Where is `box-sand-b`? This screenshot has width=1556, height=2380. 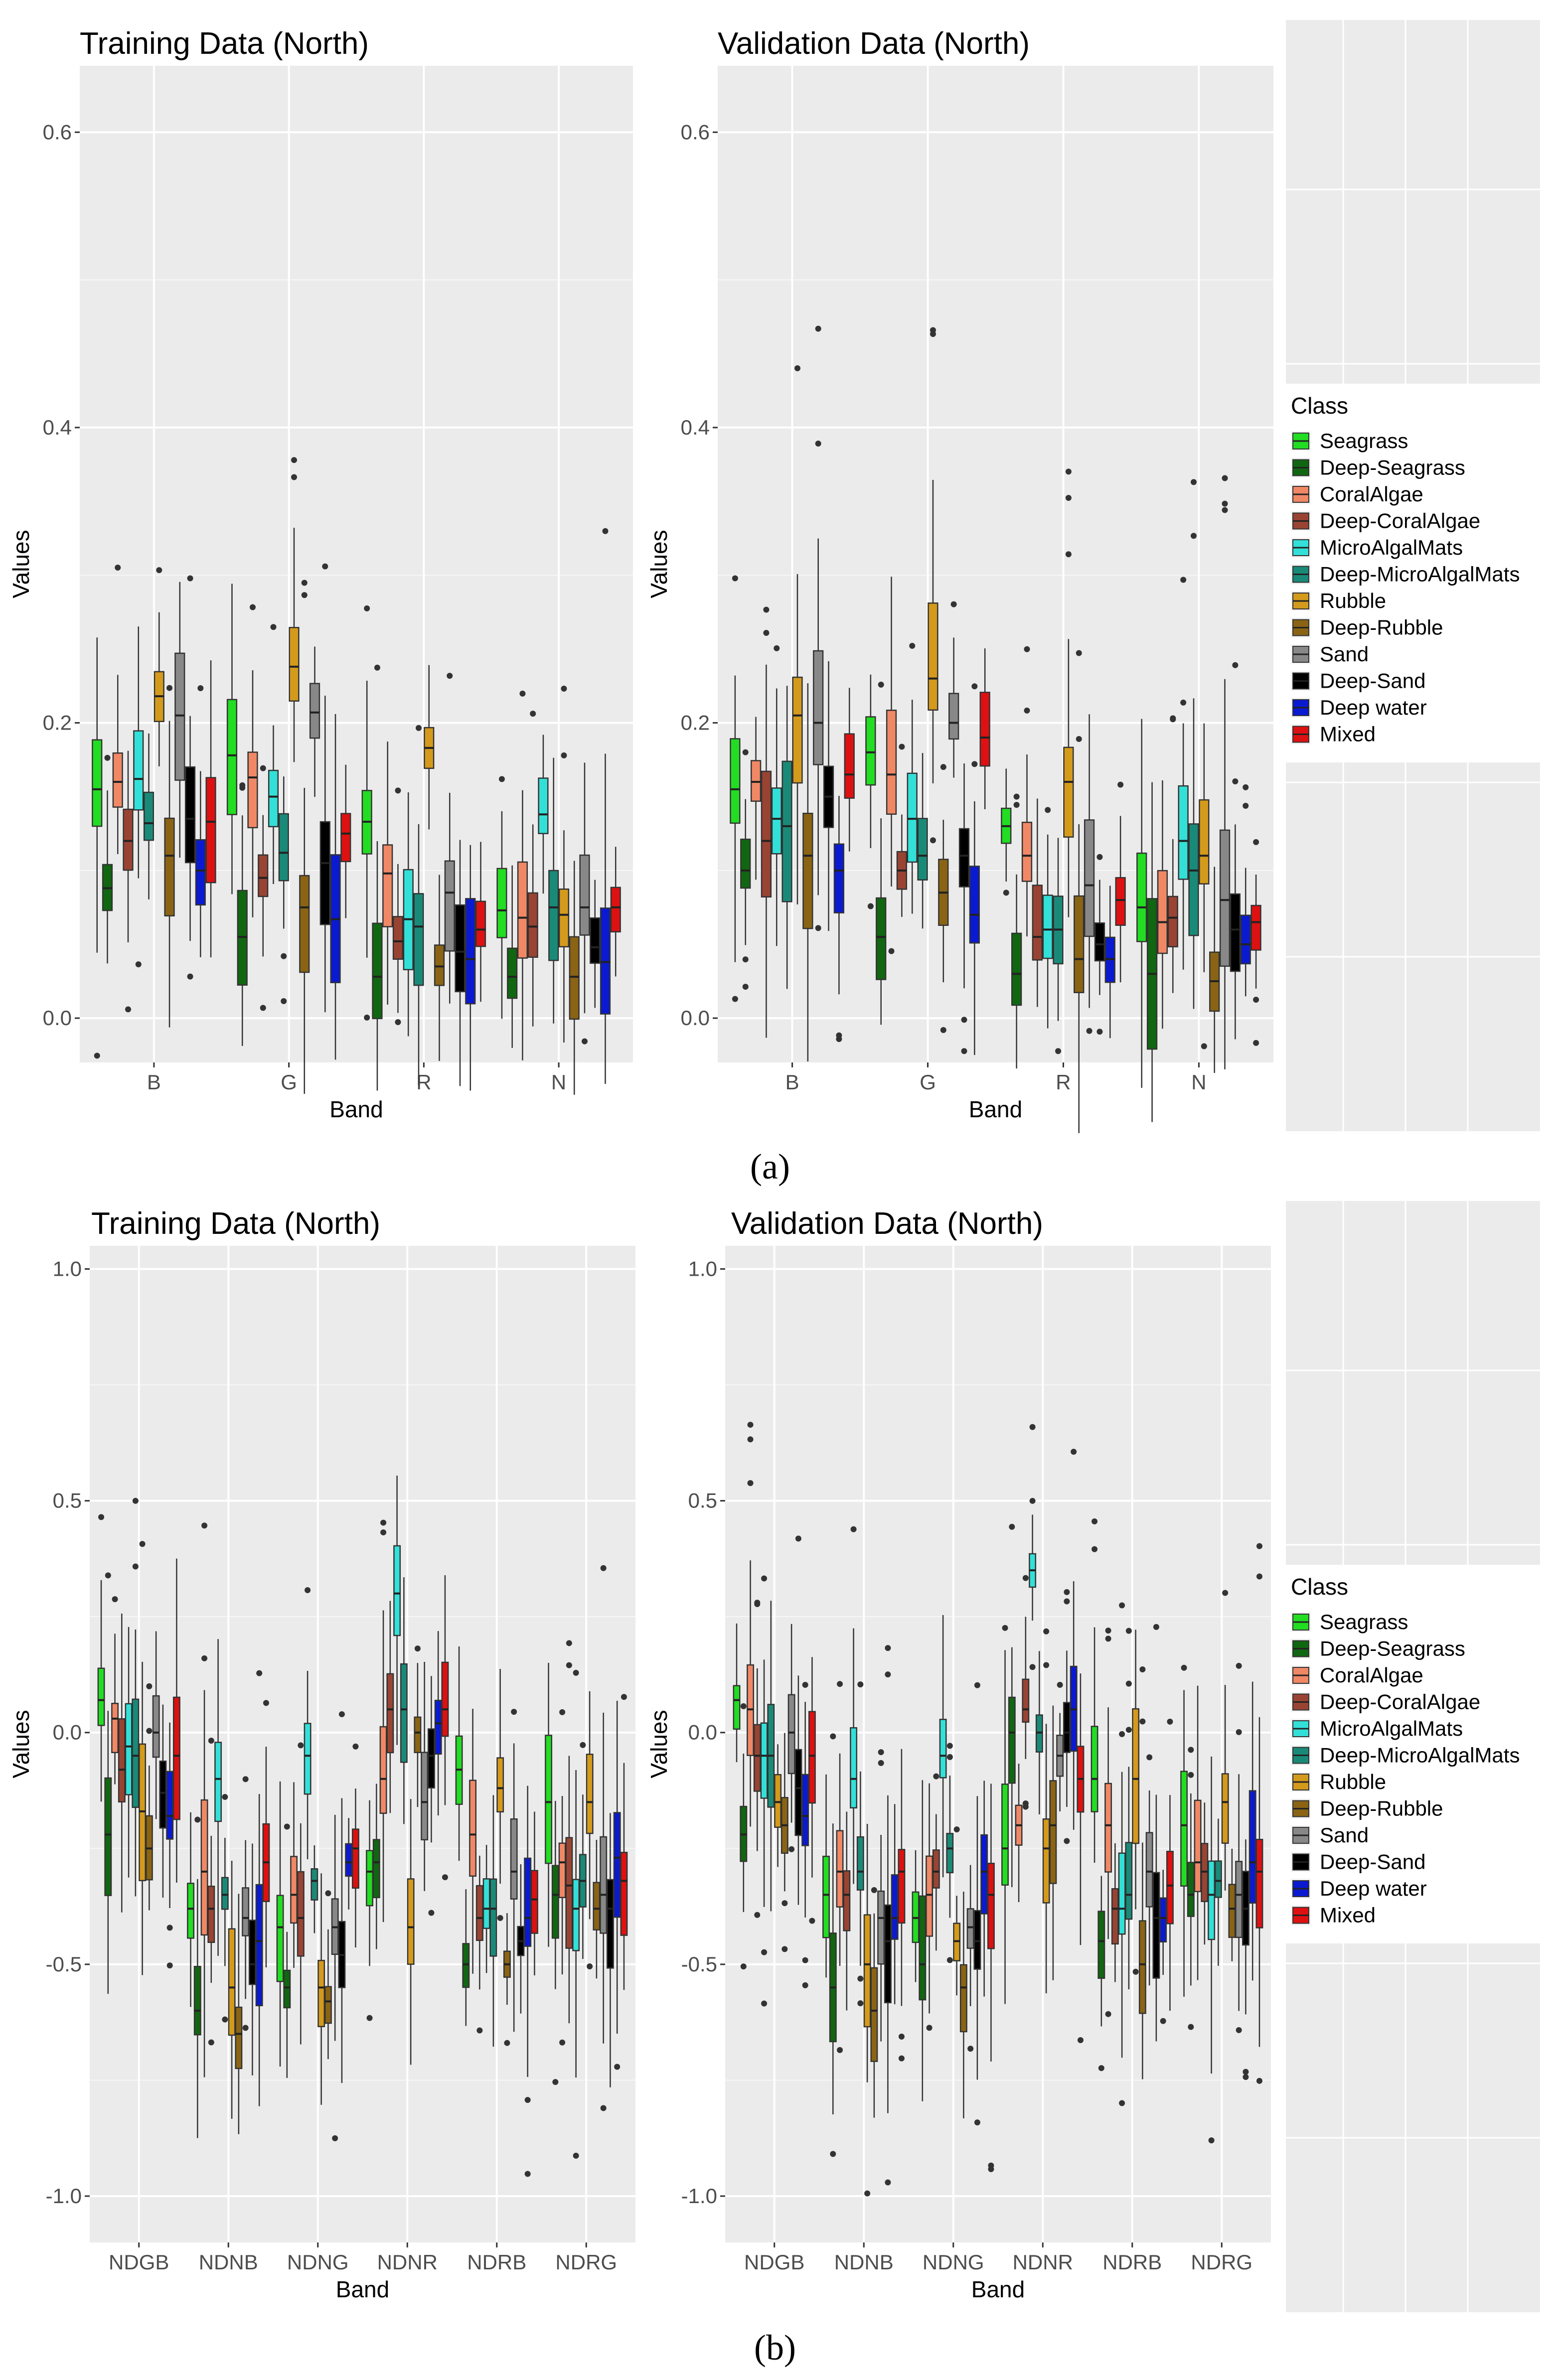
box-sand-b is located at coordinates (180, 720).